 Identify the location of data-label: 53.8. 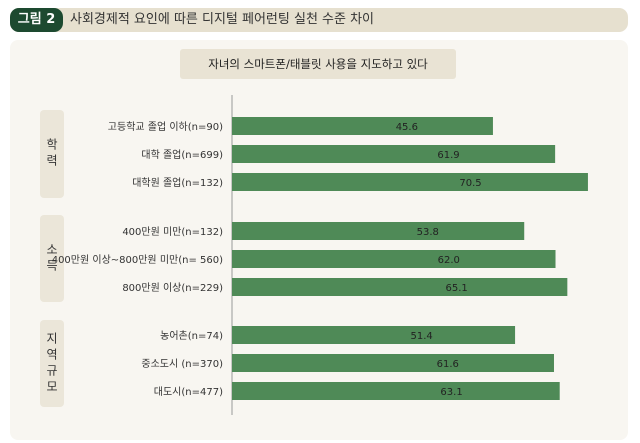
(428, 232).